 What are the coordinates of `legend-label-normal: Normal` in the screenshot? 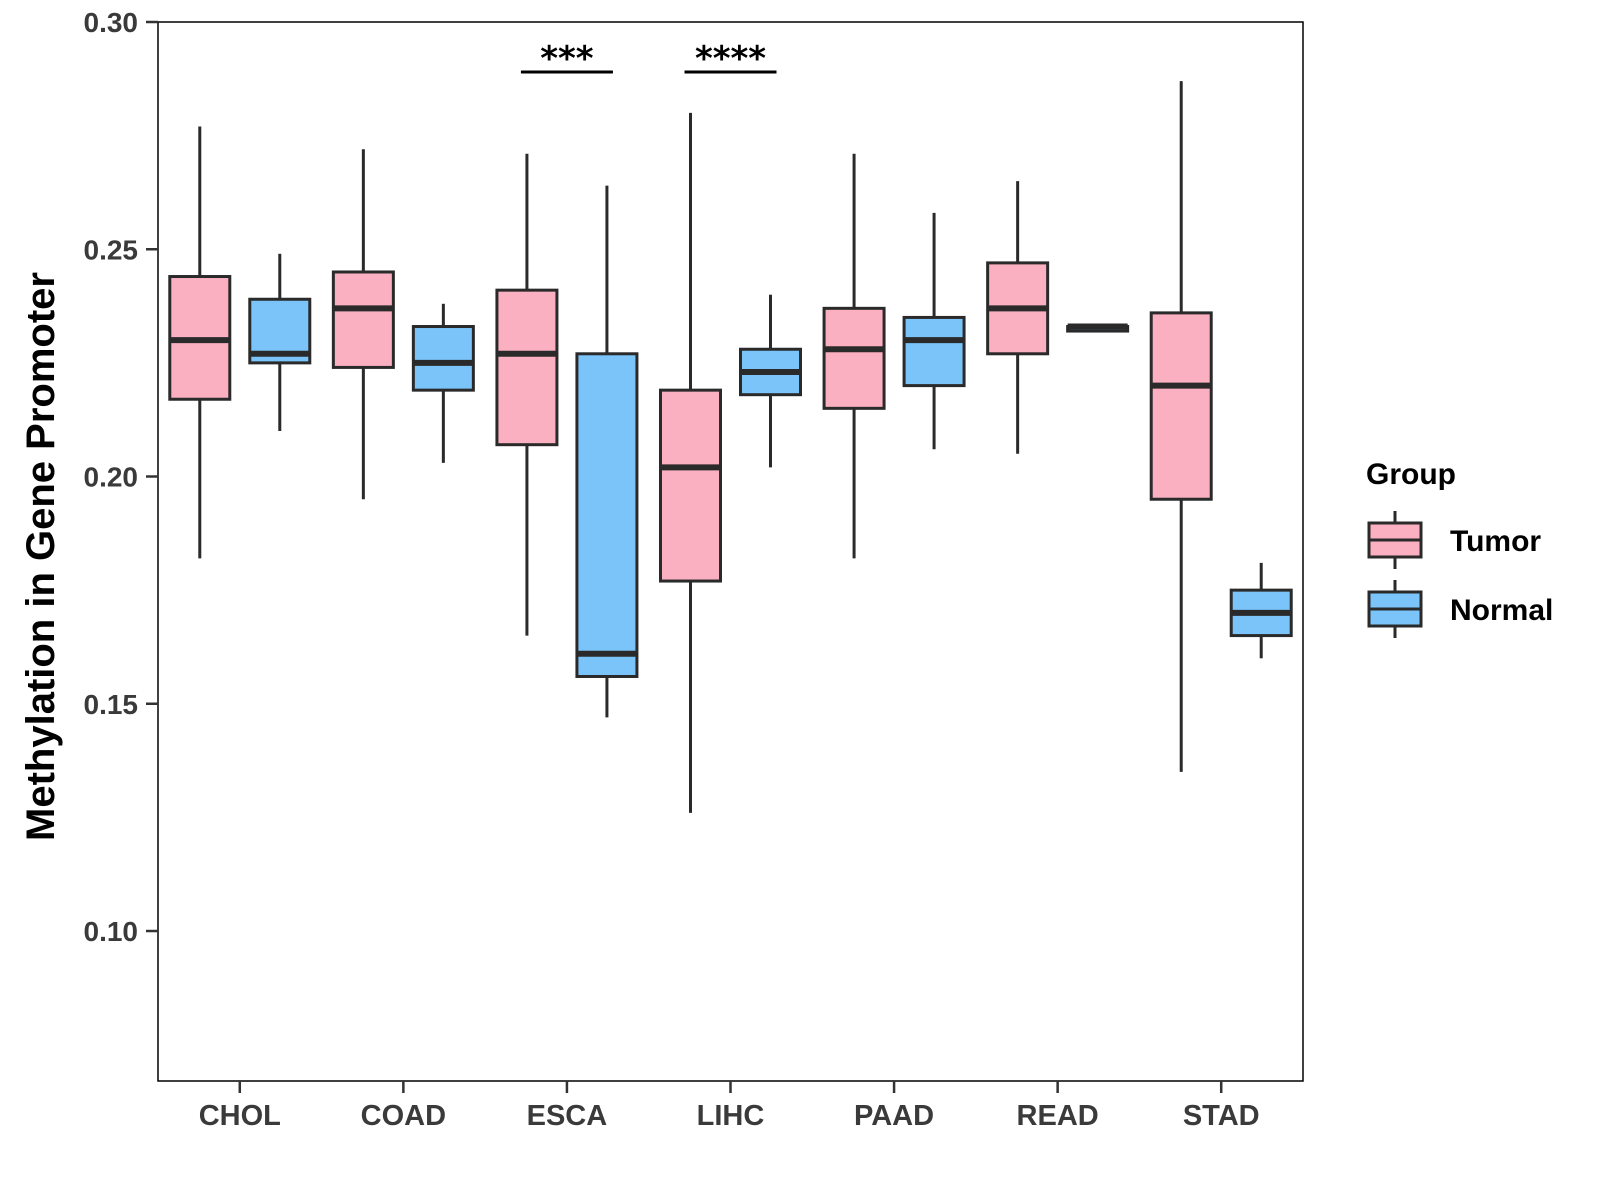 It's located at (1501, 610).